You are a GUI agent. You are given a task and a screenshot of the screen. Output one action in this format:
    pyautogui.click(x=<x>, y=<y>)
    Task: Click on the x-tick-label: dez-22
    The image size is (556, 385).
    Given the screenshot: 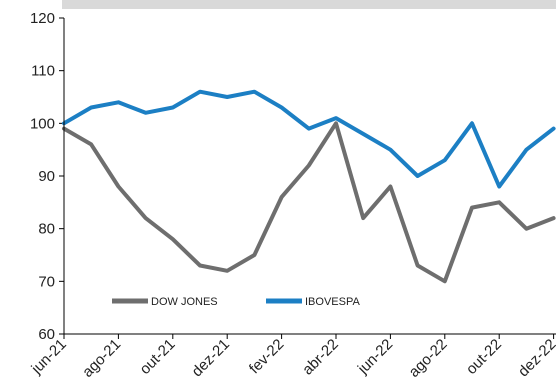 What is the action you would take?
    pyautogui.click(x=535, y=358)
    